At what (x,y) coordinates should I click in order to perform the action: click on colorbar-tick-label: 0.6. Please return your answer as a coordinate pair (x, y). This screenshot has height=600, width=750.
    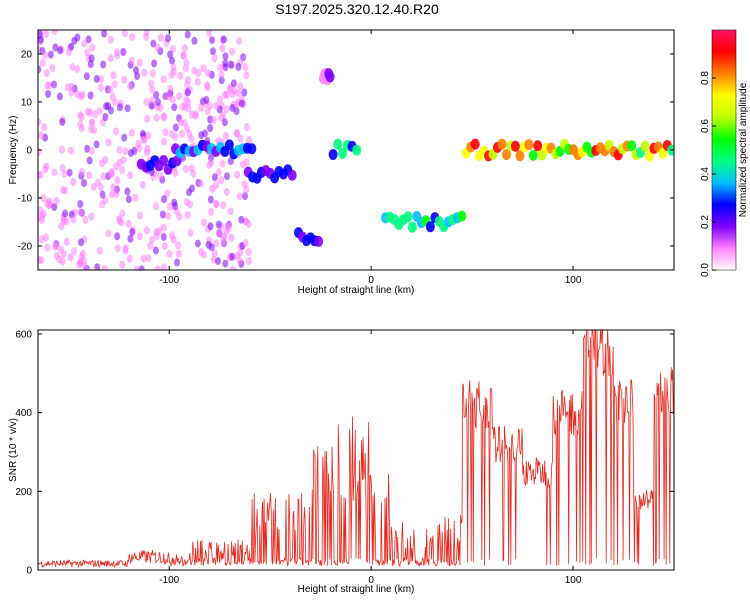
    Looking at the image, I should click on (705, 126).